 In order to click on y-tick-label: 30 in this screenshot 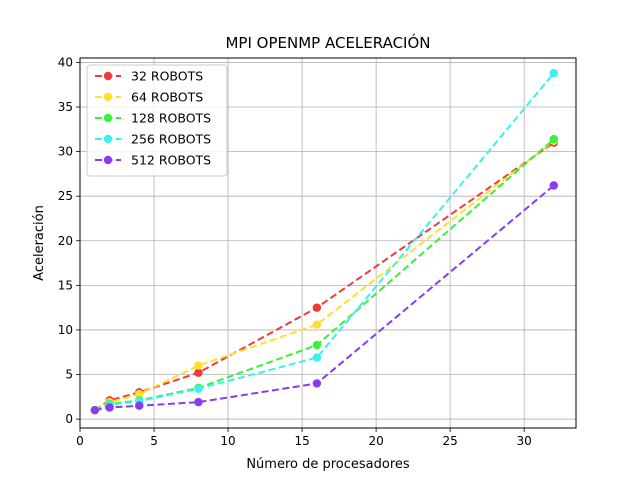, I will do `click(65, 152)`.